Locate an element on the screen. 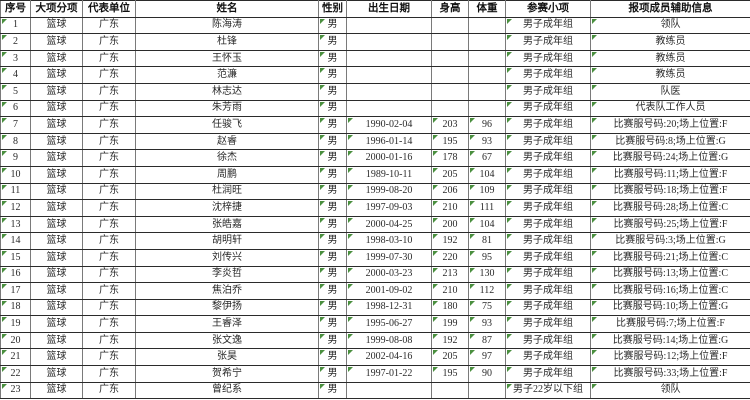  cell-info: 比赛服号码:33;场上位置:F is located at coordinates (670, 374).